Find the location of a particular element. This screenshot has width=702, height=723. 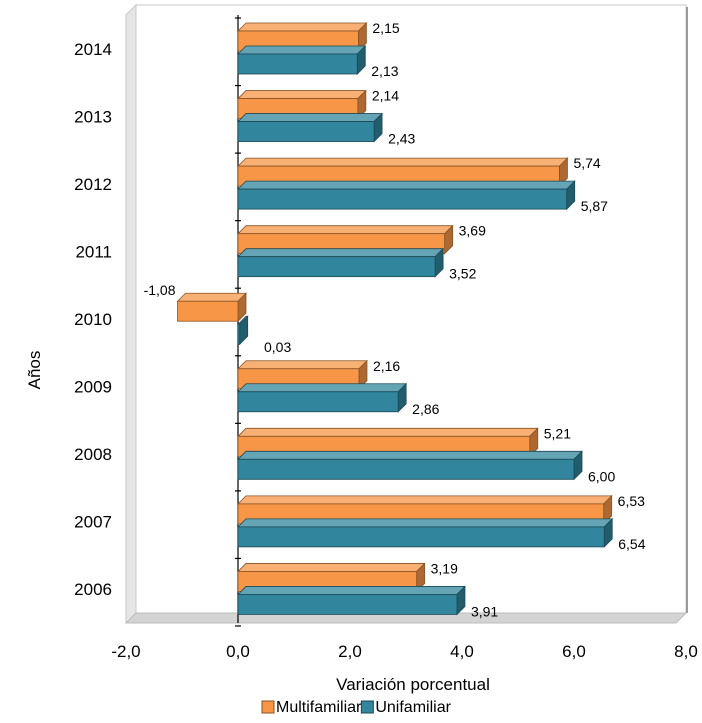

bar-unifamiliar-2006: 3,91 is located at coordinates (367, 602).